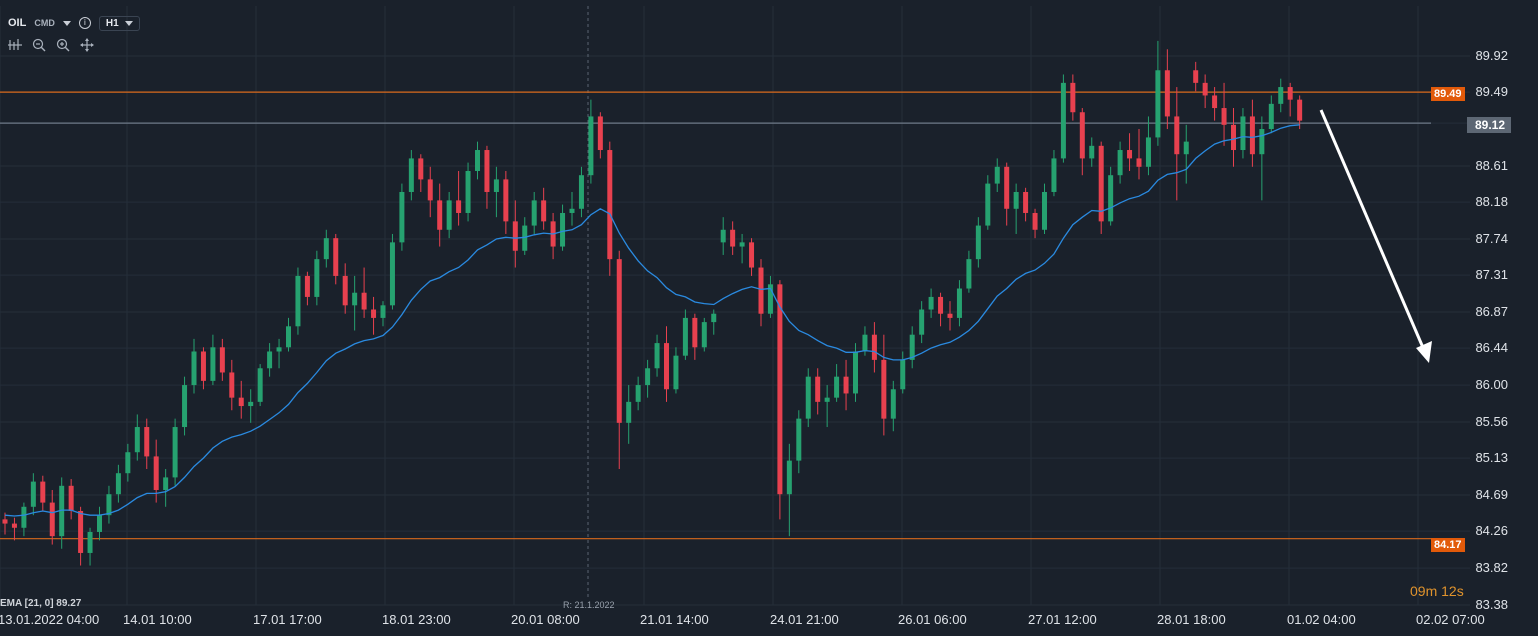 Image resolution: width=1538 pixels, height=636 pixels. Describe the element at coordinates (51, 45) in the screenshot. I see `chart-tools` at that location.